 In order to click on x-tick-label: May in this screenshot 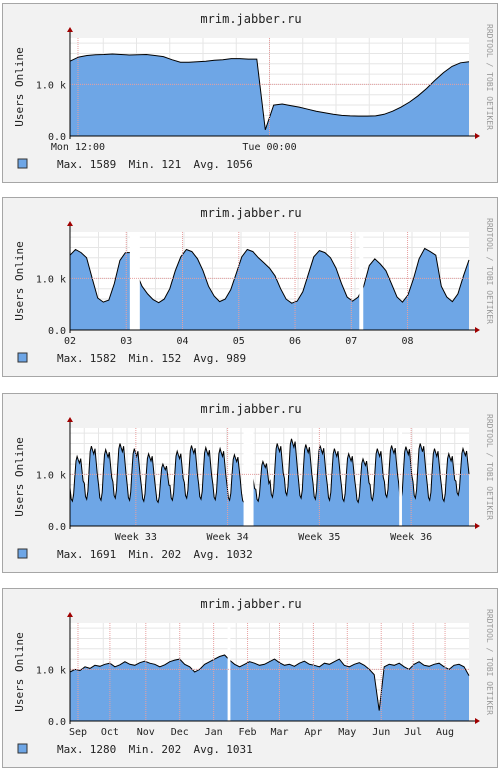, I will do `click(347, 732)`.